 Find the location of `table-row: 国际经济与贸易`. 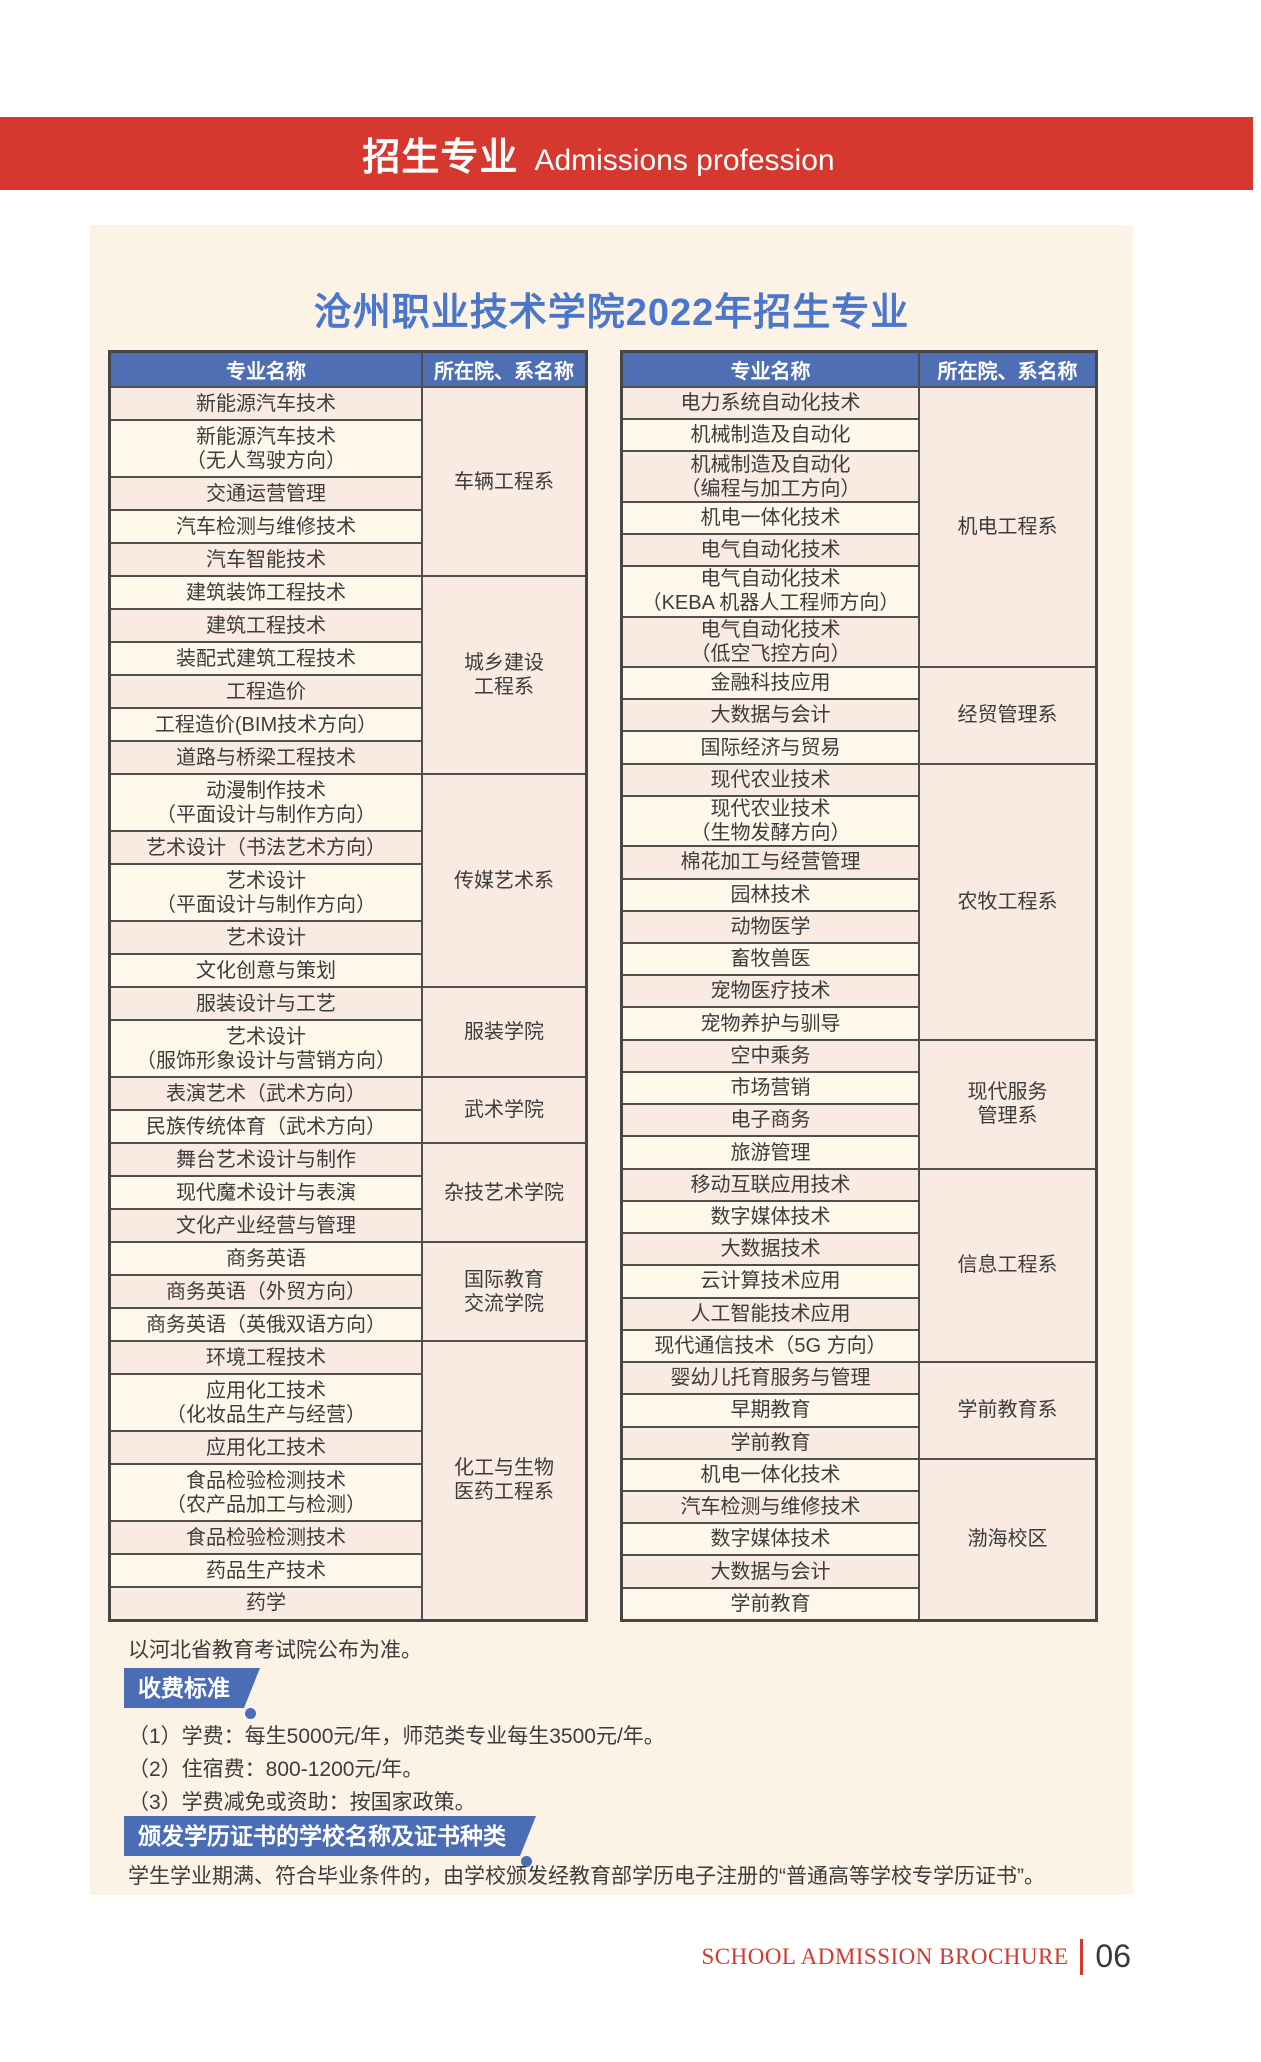

table-row: 国际经济与贸易 is located at coordinates (858, 747).